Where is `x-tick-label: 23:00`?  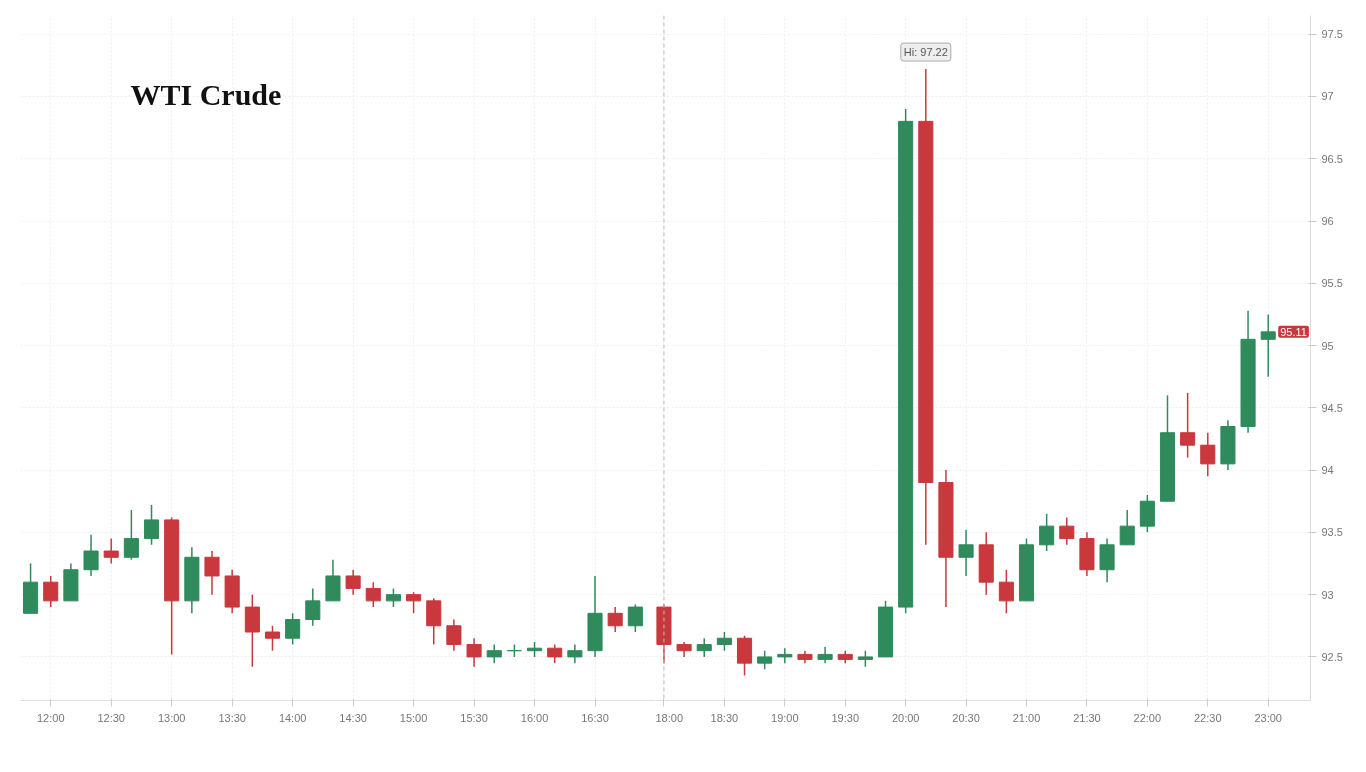 x-tick-label: 23:00 is located at coordinates (1268, 717).